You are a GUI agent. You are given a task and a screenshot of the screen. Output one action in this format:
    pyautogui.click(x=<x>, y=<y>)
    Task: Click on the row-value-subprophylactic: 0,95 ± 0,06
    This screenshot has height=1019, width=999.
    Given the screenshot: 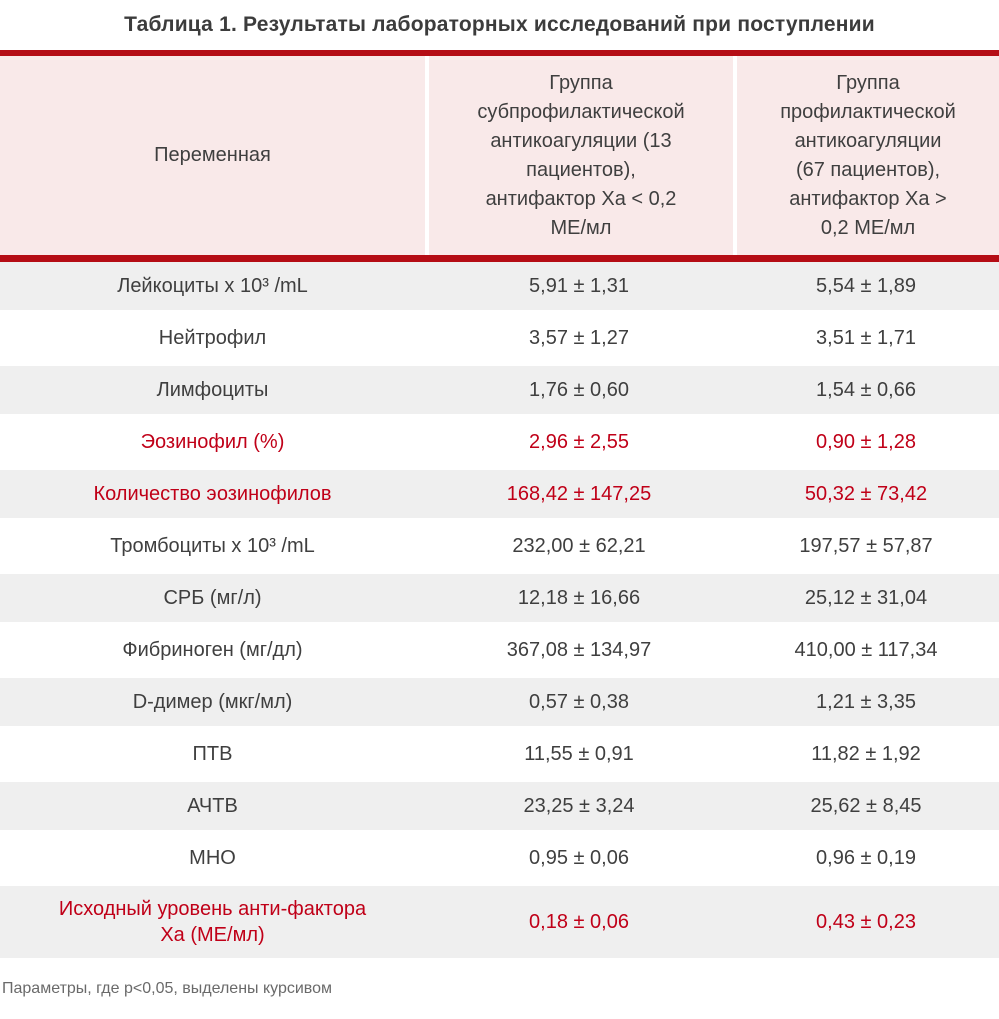 What is the action you would take?
    pyautogui.click(x=579, y=857)
    